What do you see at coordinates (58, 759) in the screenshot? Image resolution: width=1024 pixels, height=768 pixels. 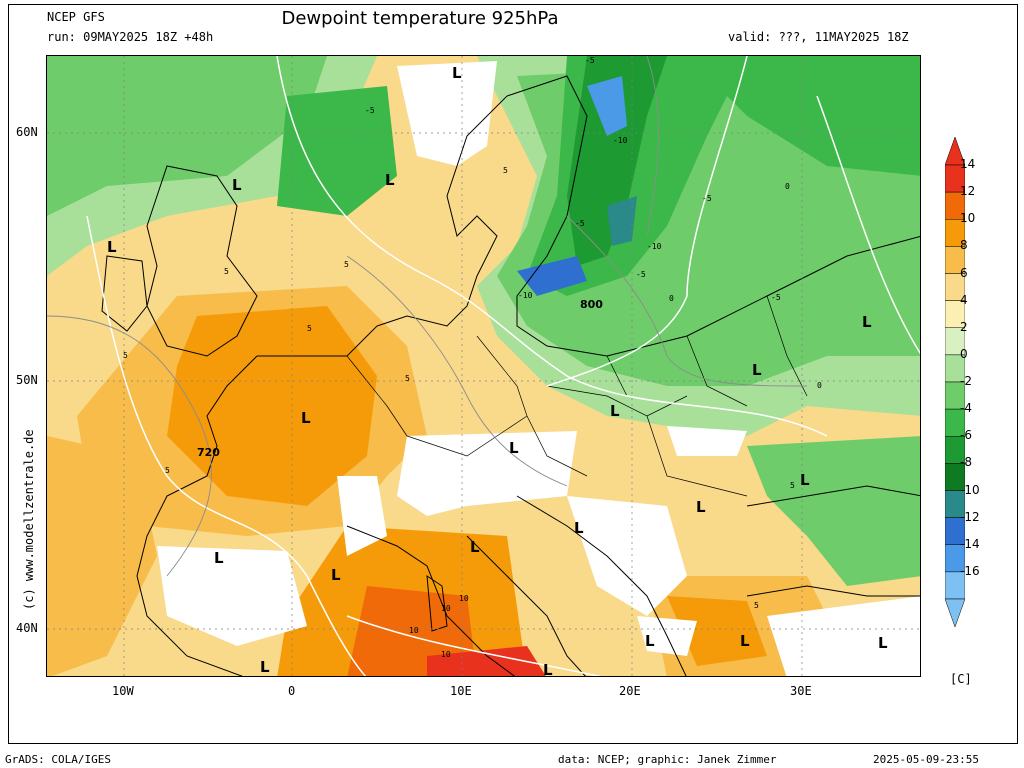 I see `grads-credit: GrADS: COLA/IGES` at bounding box center [58, 759].